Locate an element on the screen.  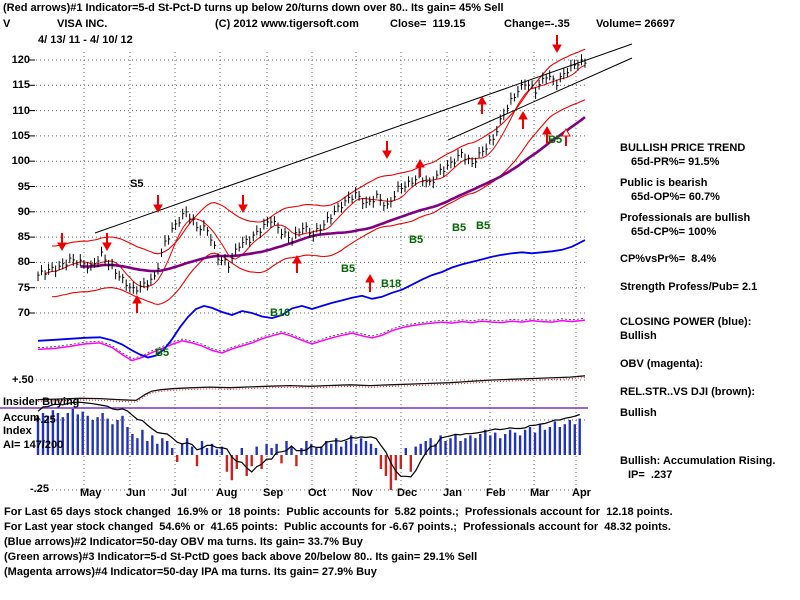
accum-label: Accum is located at coordinates (21, 418).